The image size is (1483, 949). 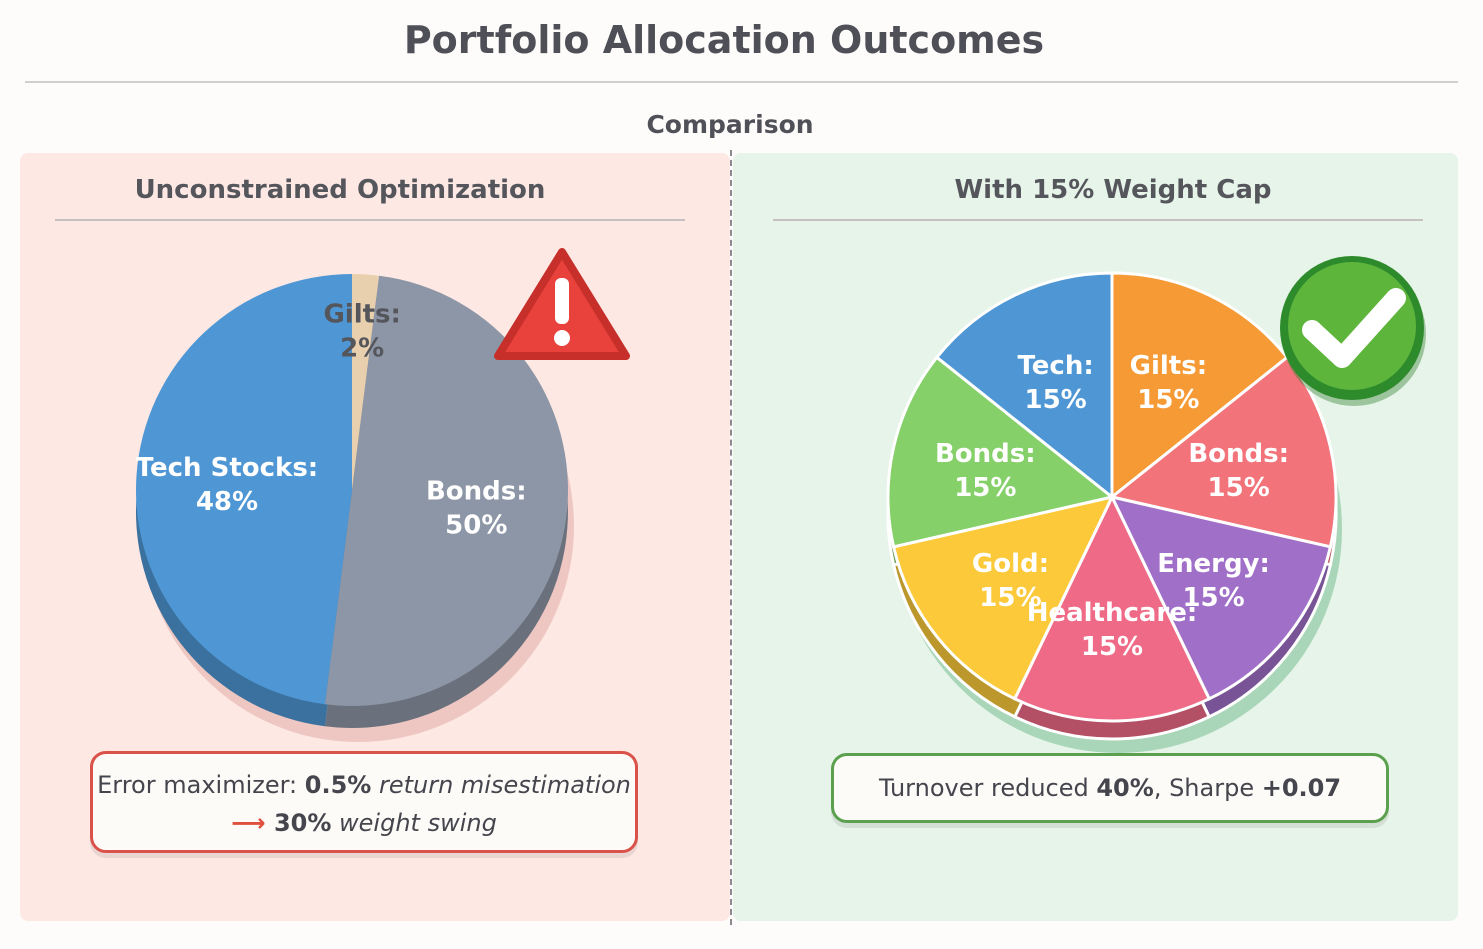 What do you see at coordinates (361, 331) in the screenshot?
I see `slice-label: Gilts: 2%` at bounding box center [361, 331].